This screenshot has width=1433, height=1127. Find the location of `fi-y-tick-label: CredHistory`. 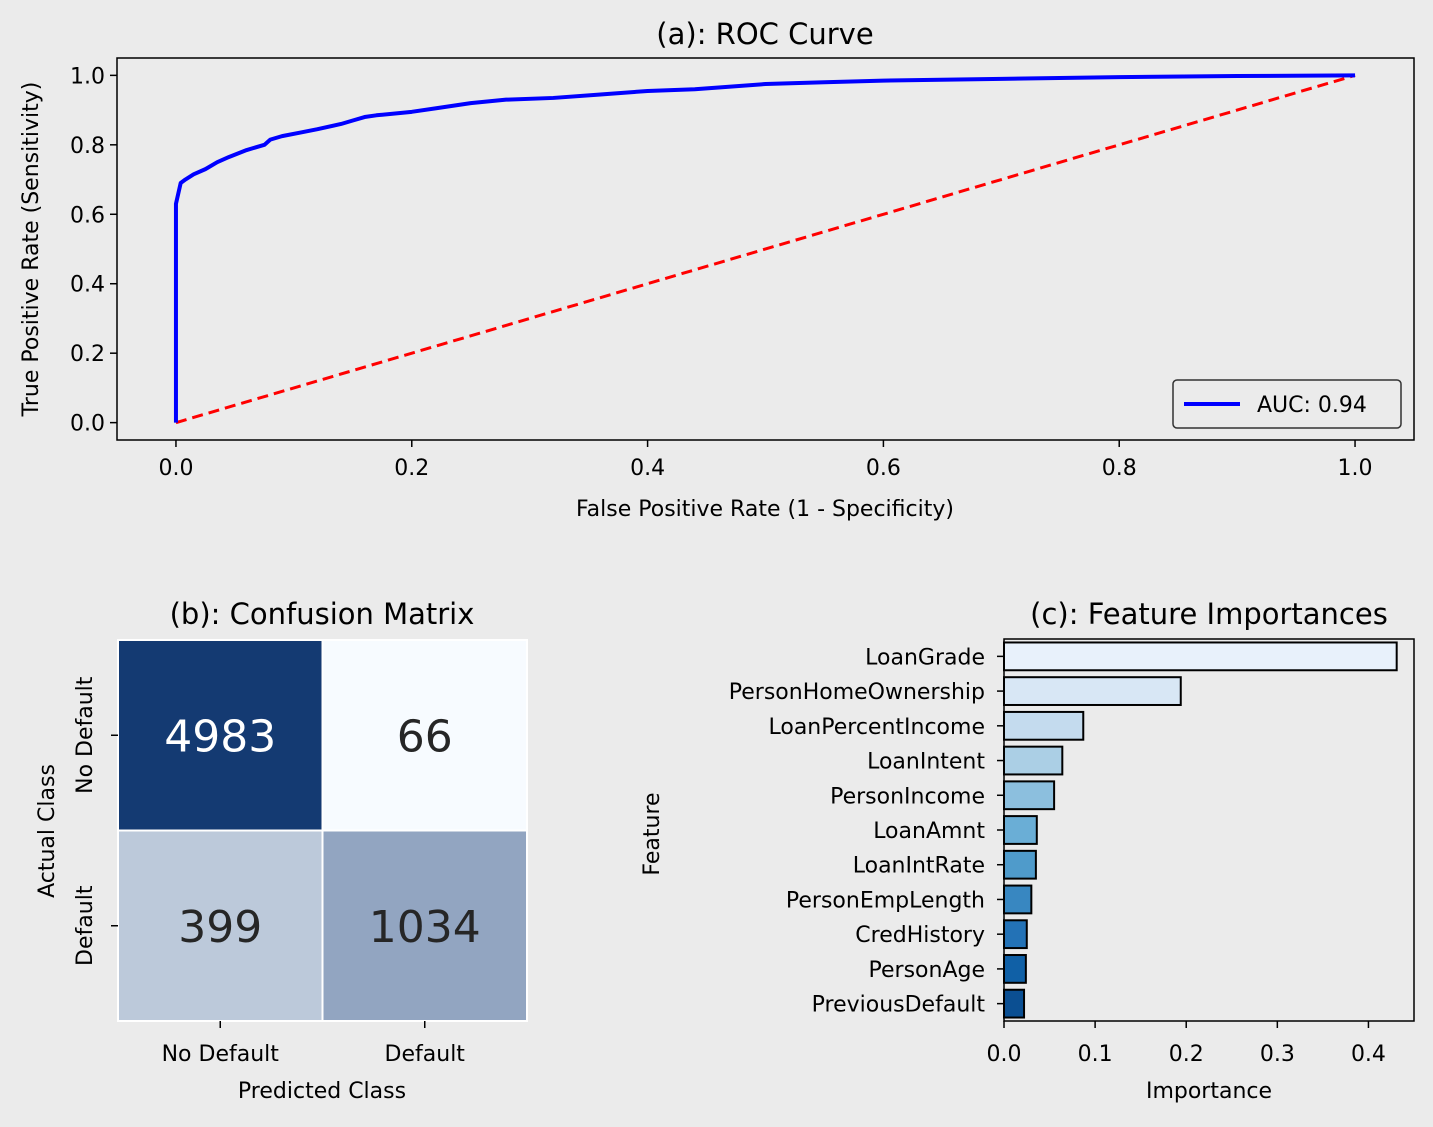

fi-y-tick-label: CredHistory is located at coordinates (920, 935).